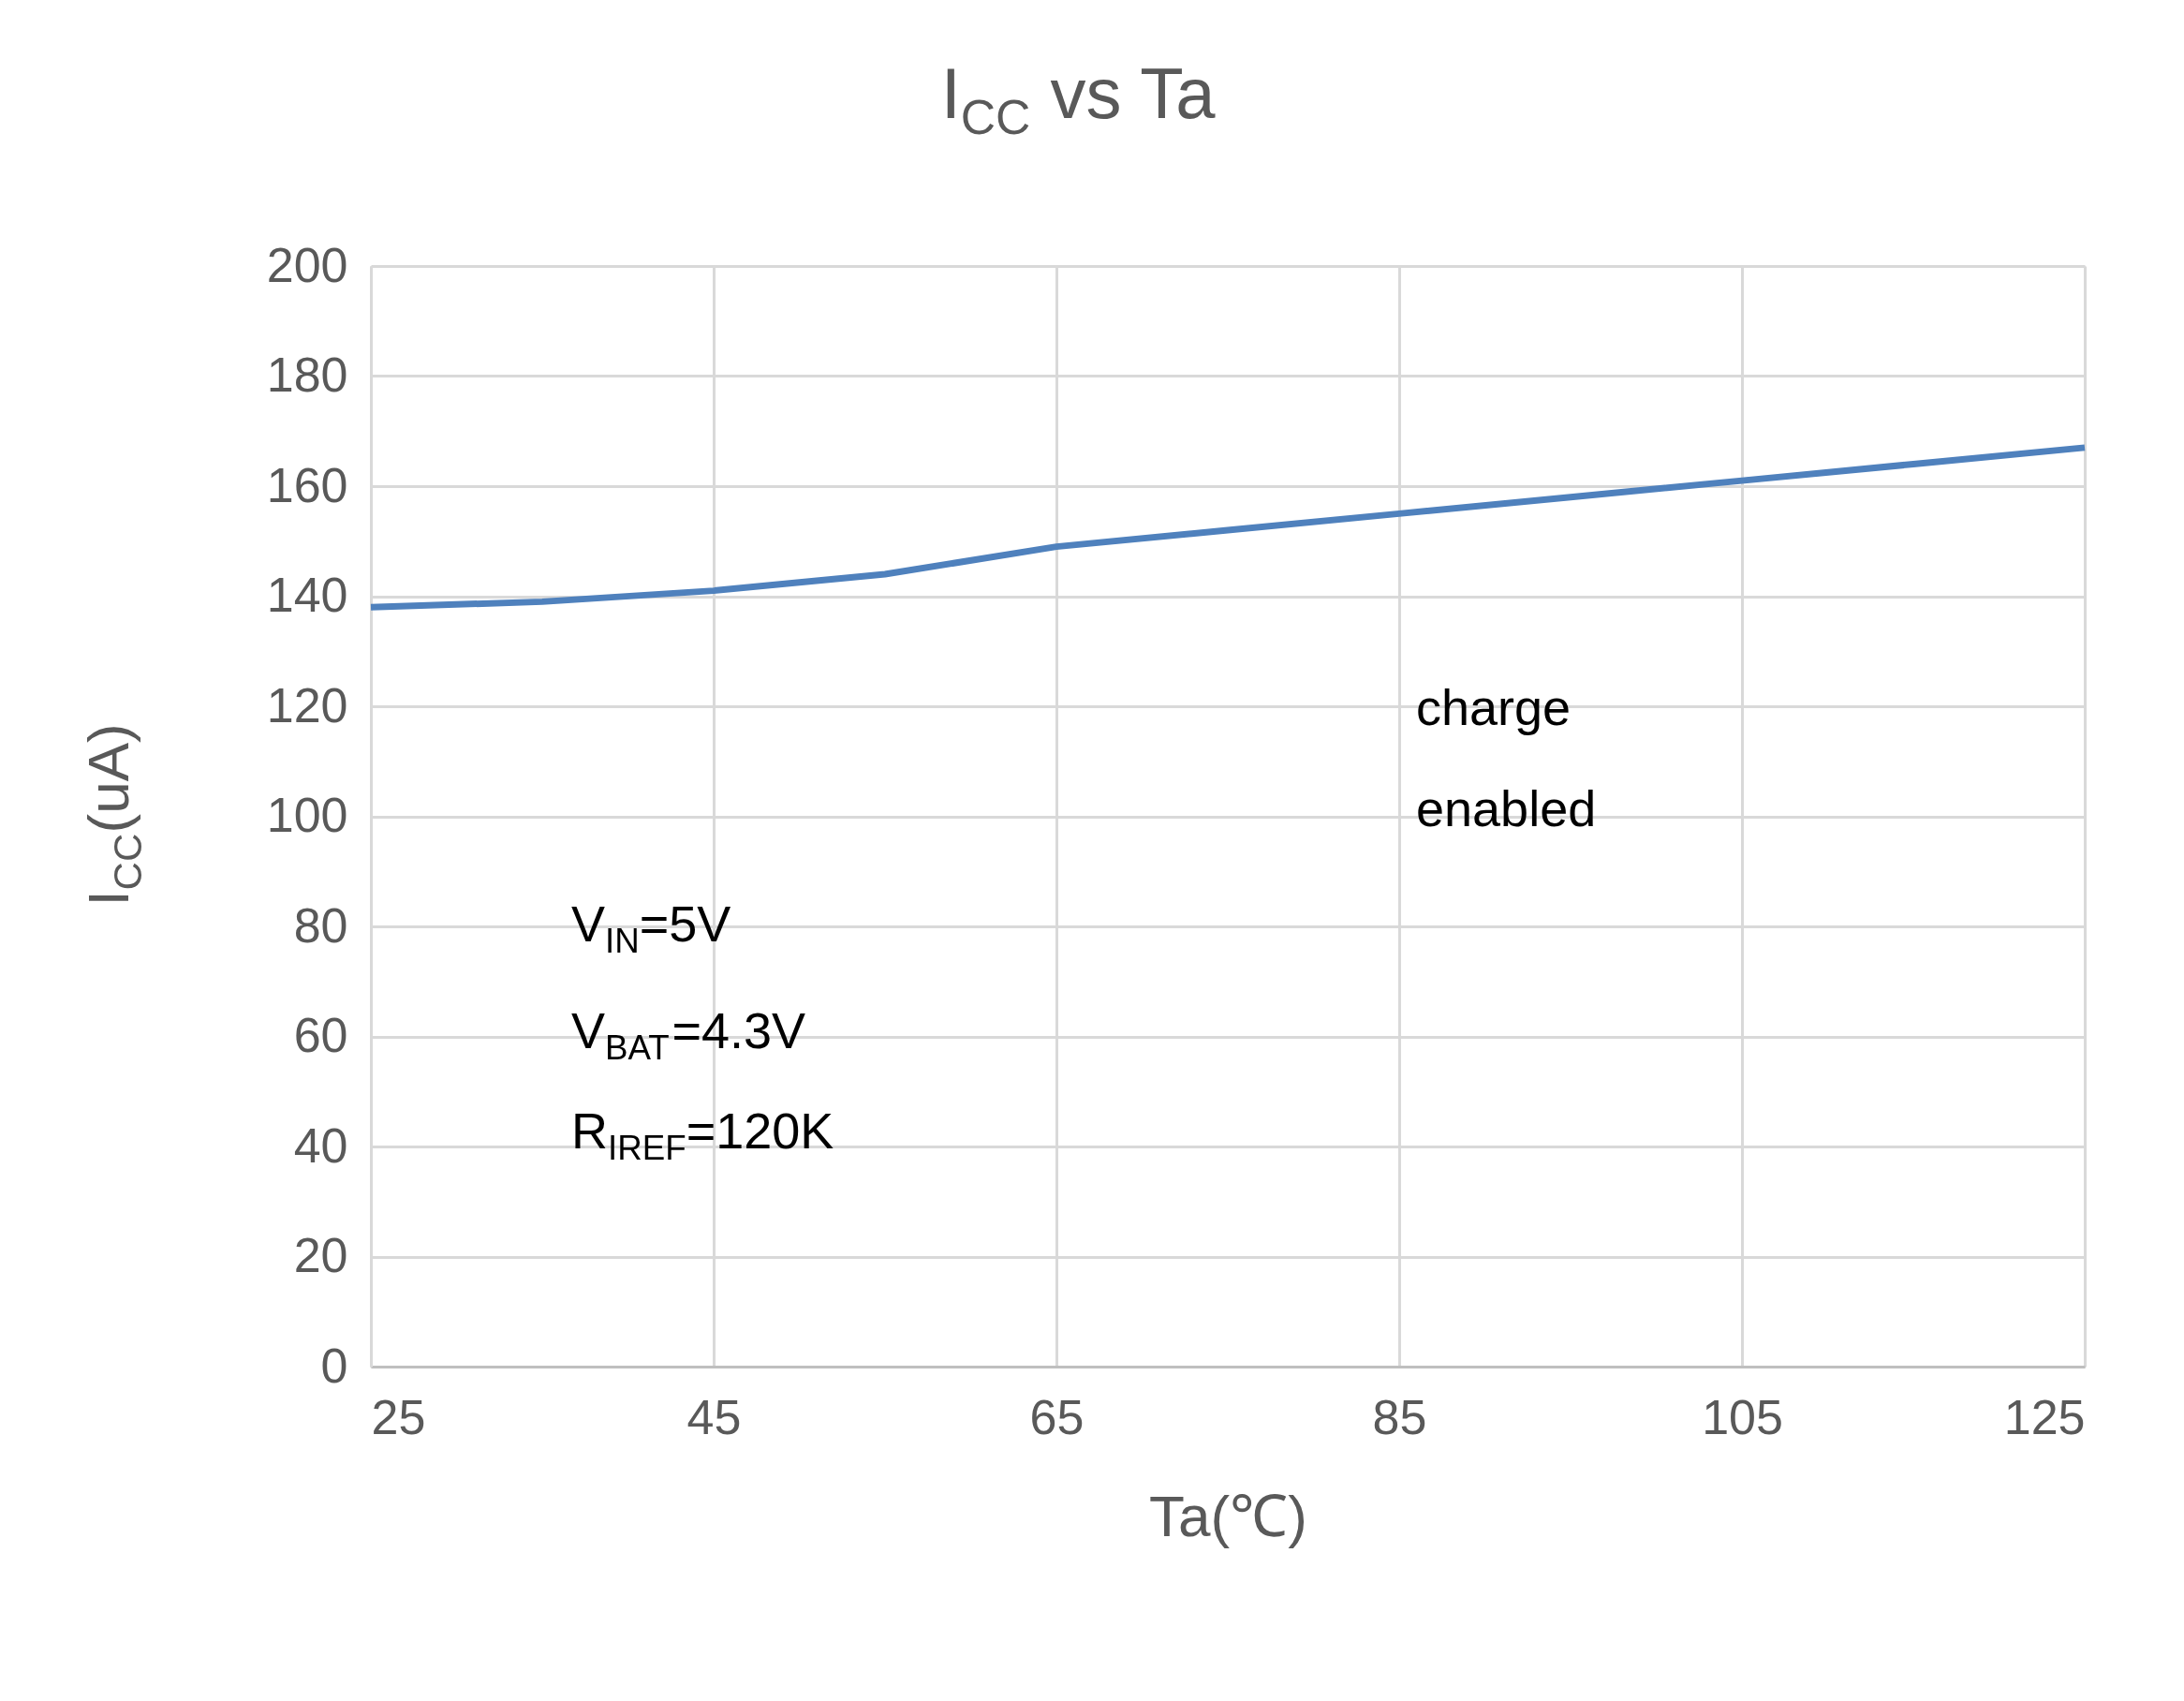 The image size is (2184, 1701). What do you see at coordinates (320, 1145) in the screenshot?
I see `y-tick-label: 40` at bounding box center [320, 1145].